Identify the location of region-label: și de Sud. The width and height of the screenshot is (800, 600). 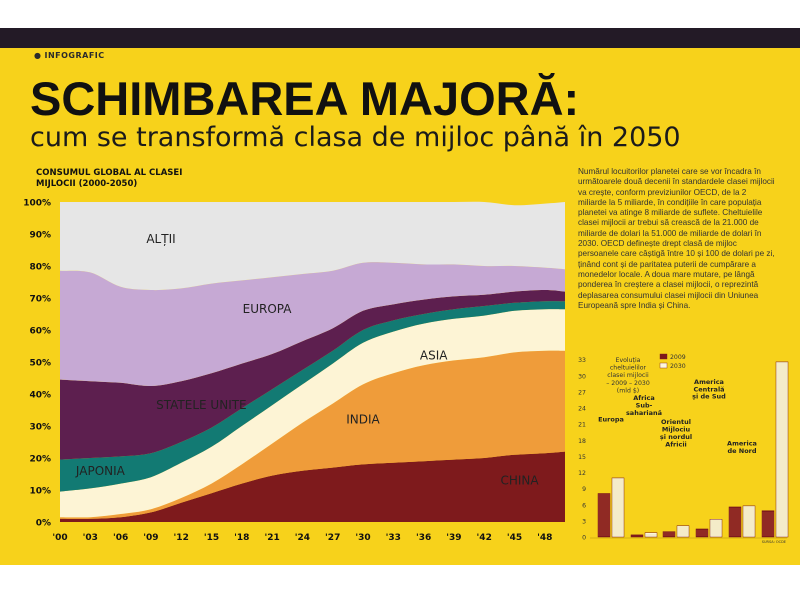
(709, 397).